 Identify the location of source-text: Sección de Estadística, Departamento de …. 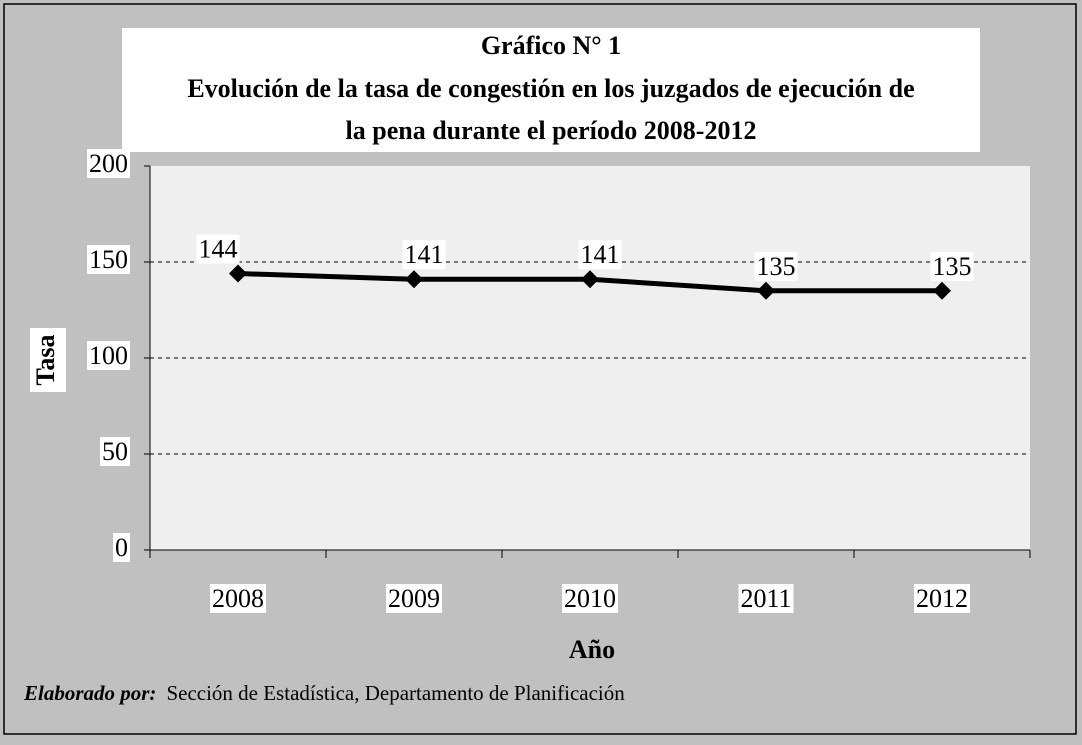
(395, 693).